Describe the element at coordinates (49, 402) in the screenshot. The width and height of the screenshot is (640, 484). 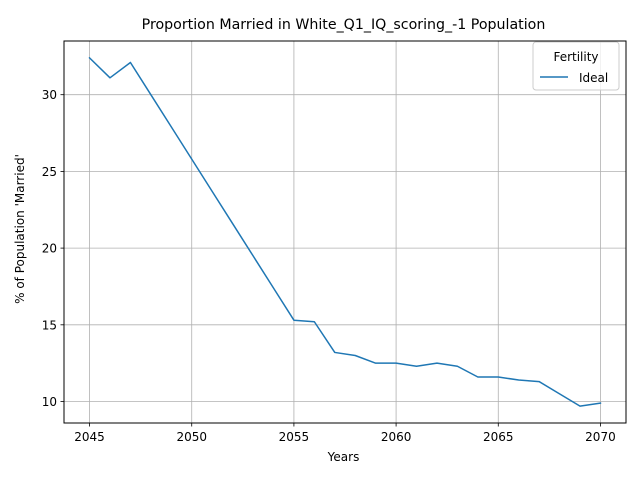
I see `y-tick-label-0: 10` at that location.